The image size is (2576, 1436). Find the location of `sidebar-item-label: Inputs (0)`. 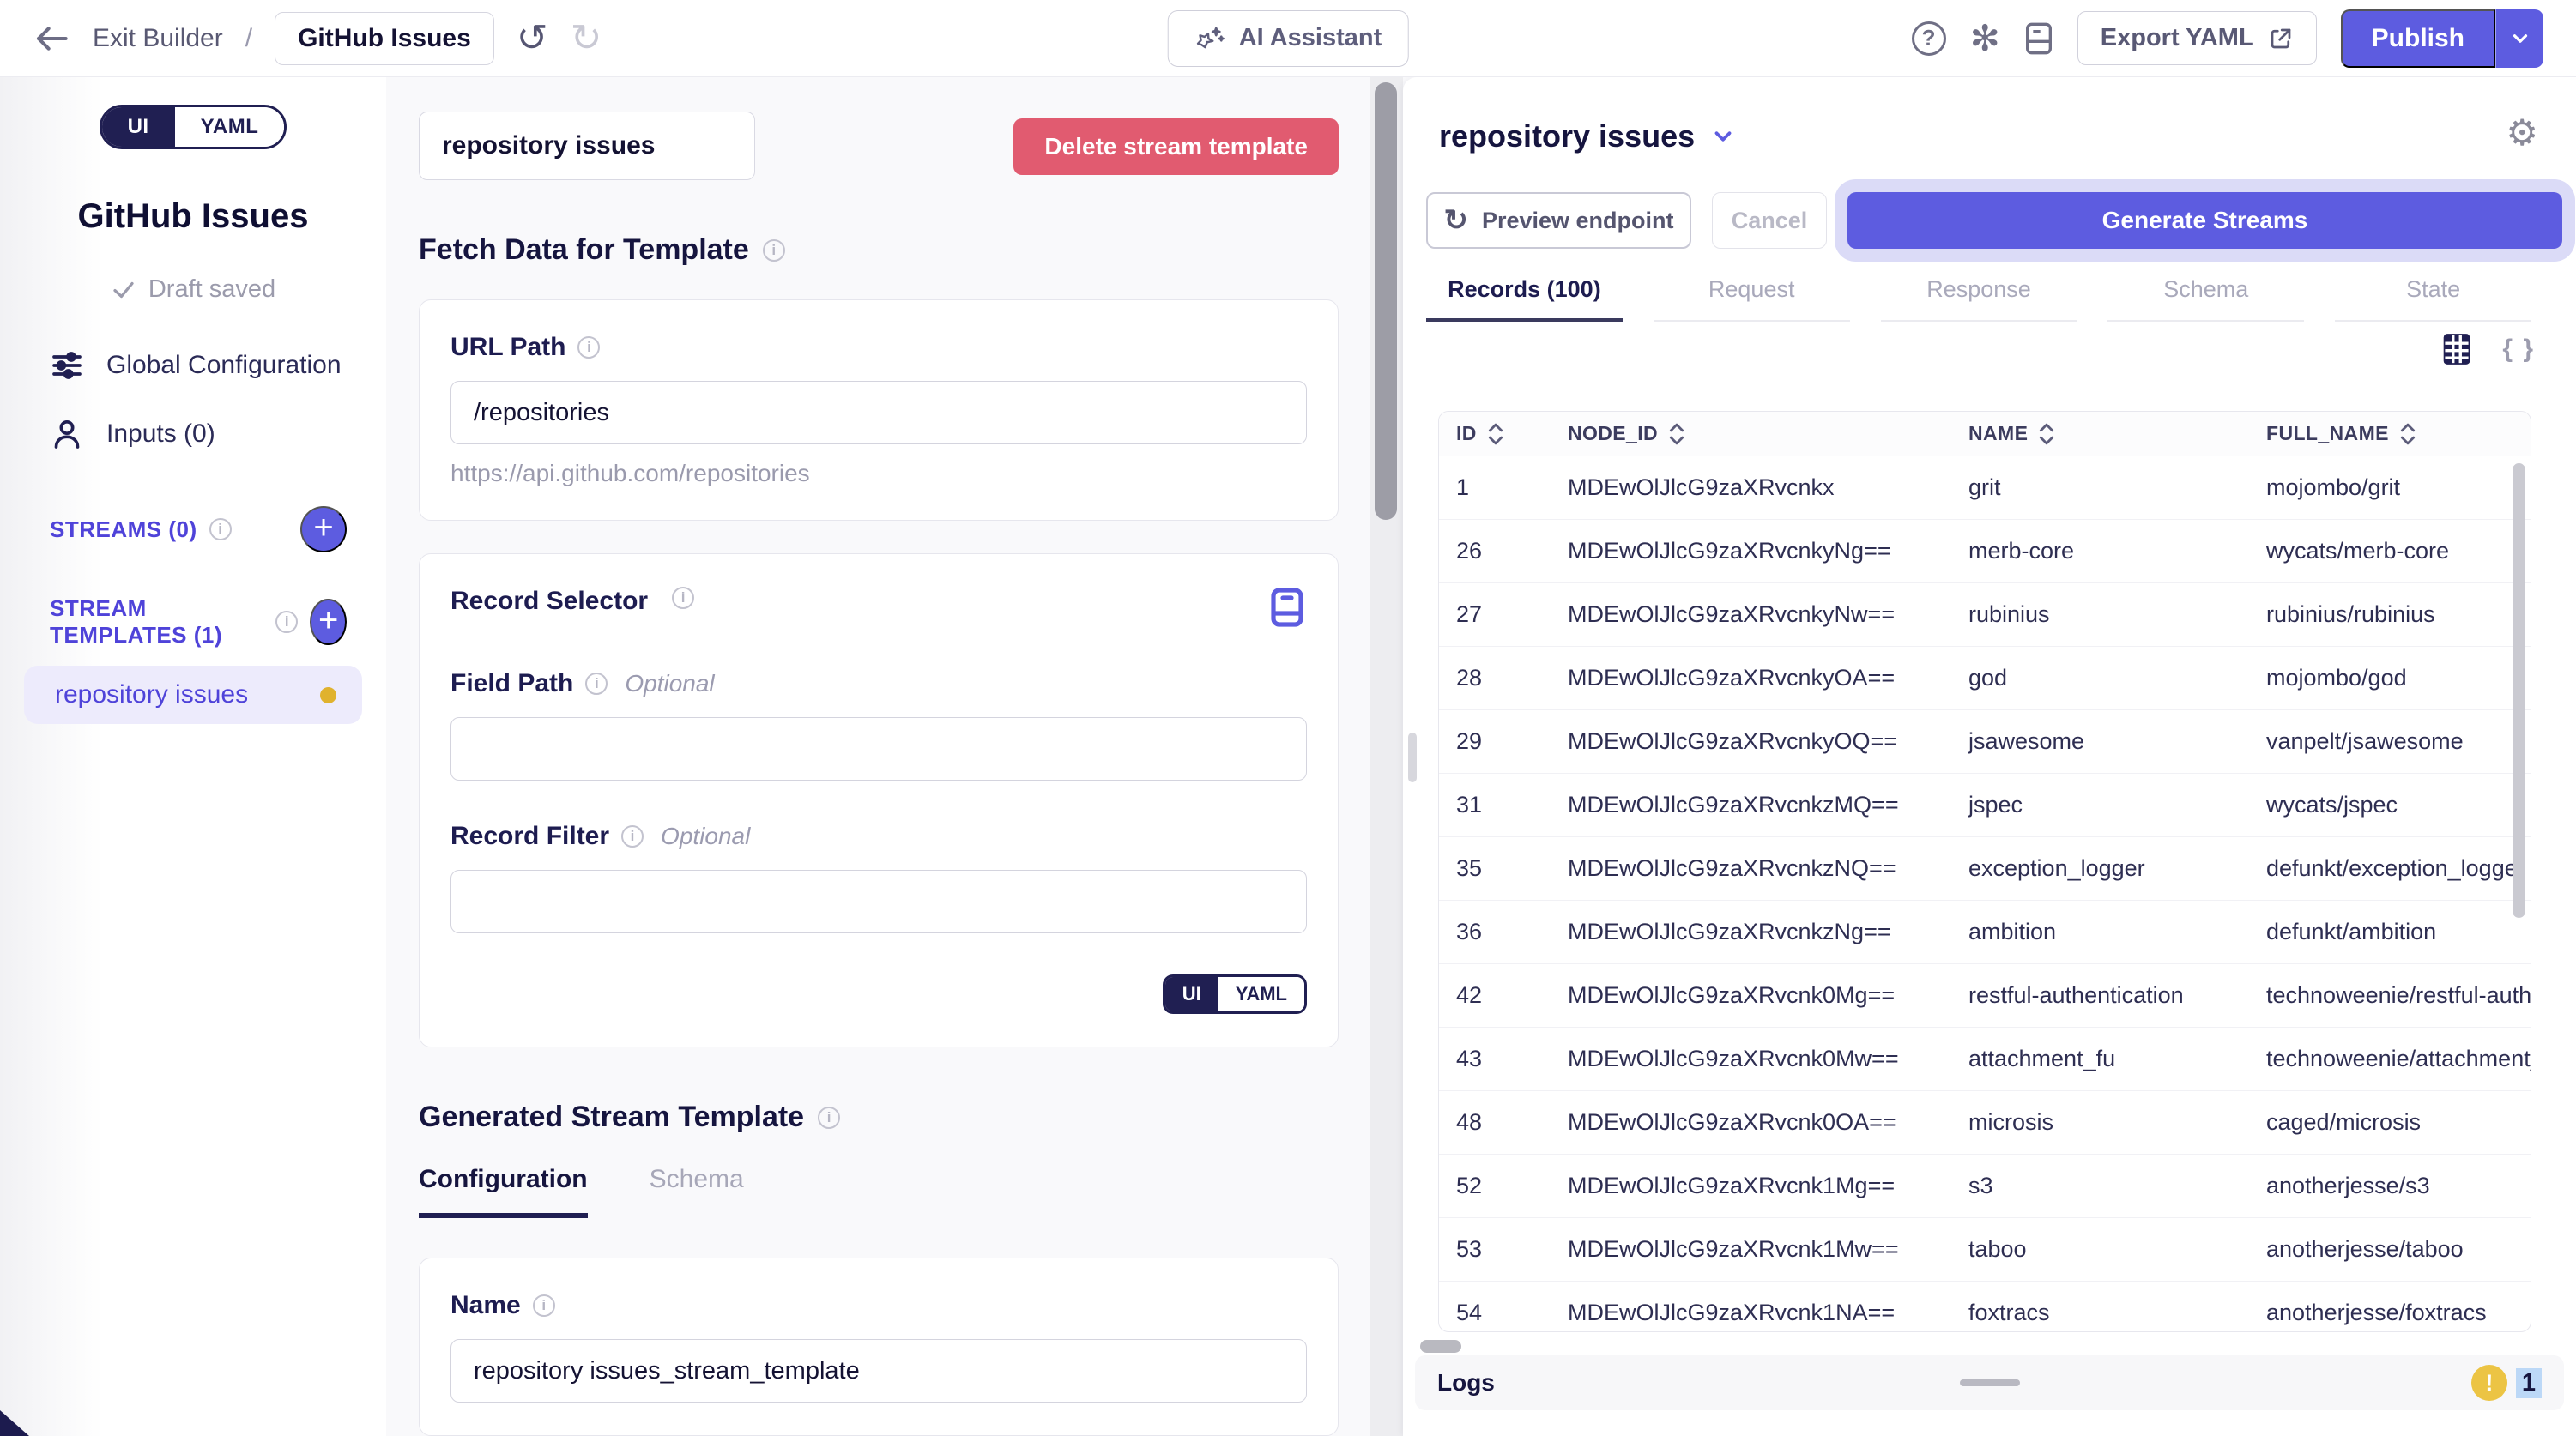

sidebar-item-label: Inputs (0) is located at coordinates (160, 433).